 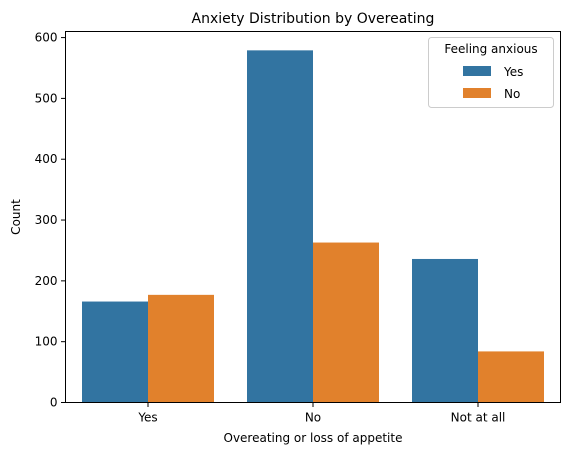 I want to click on y-axis: 0 100 200 300 400 500 600, so click(x=50, y=220).